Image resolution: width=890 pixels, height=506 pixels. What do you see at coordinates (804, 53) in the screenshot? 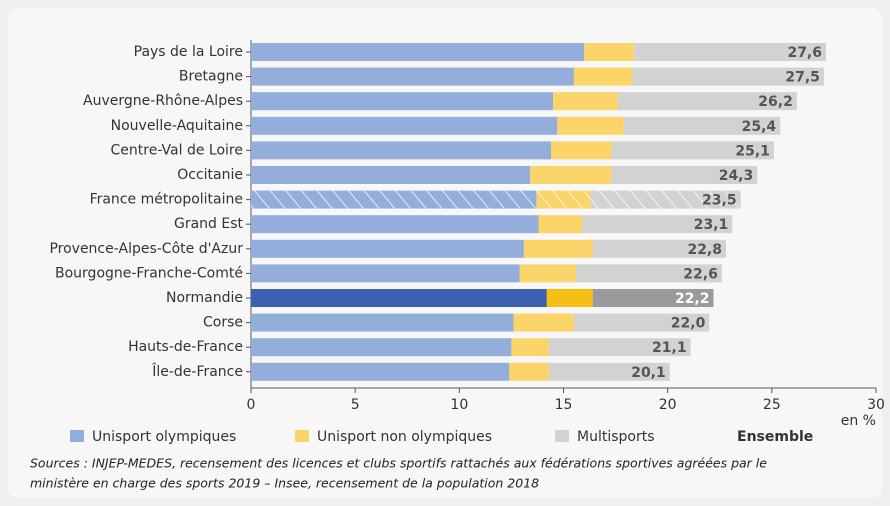
I see `total-label: 27,6` at bounding box center [804, 53].